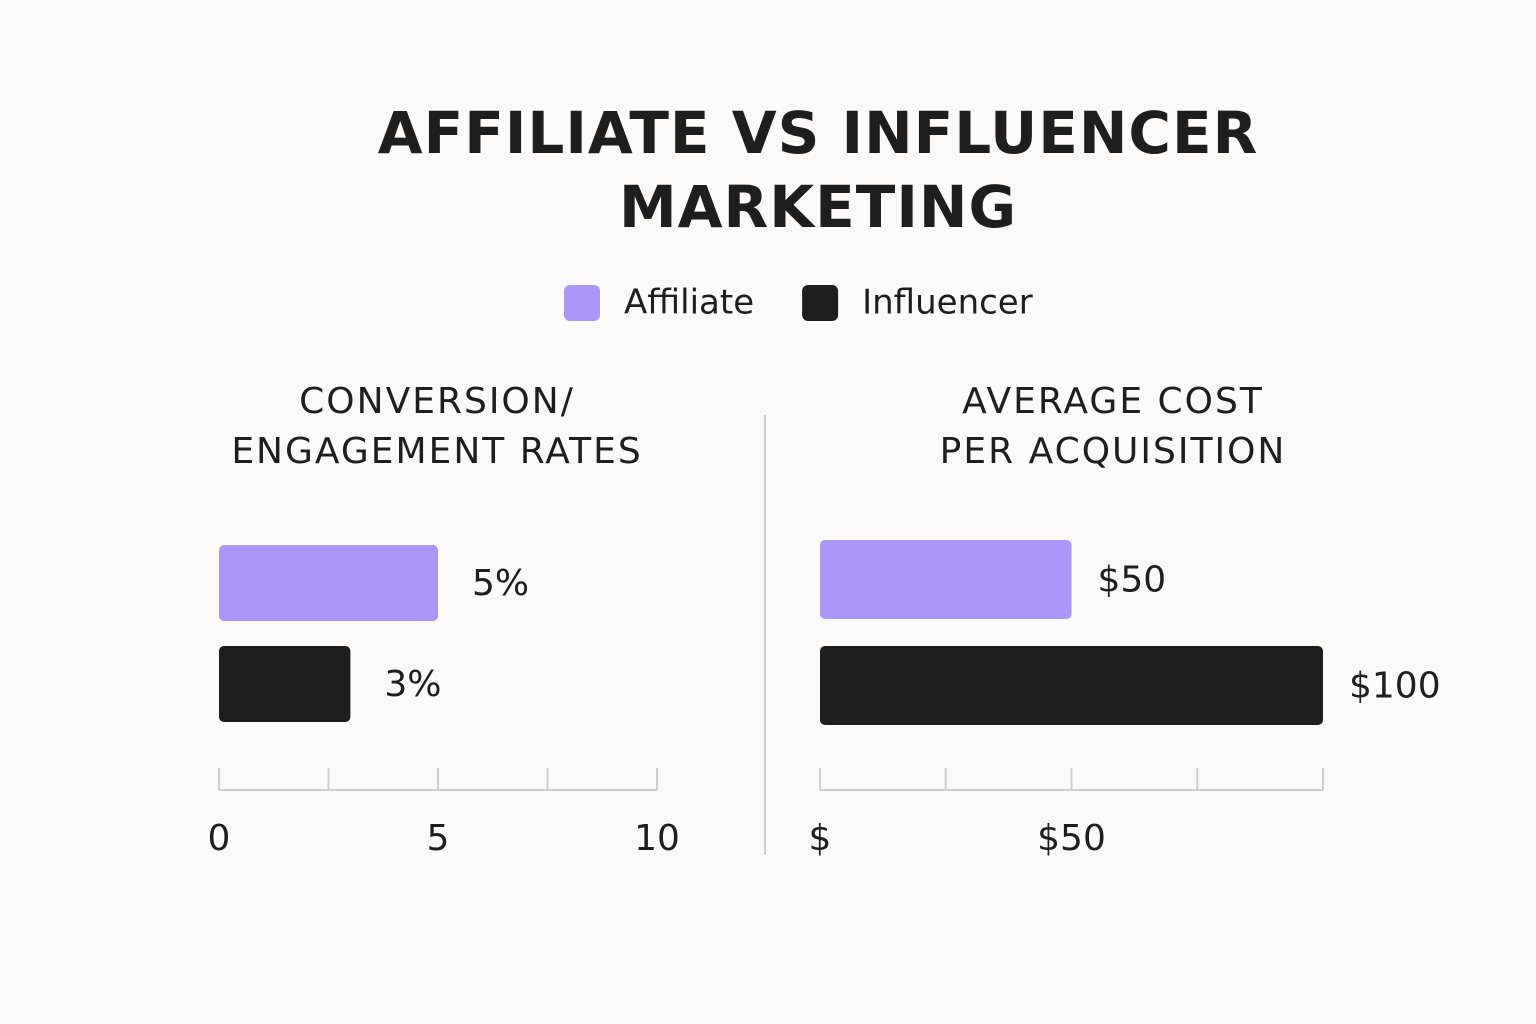 The image size is (1536, 1024). Describe the element at coordinates (436, 426) in the screenshot. I see `chart-title: CONVERSION/ENGAGEMENT RATES` at that location.